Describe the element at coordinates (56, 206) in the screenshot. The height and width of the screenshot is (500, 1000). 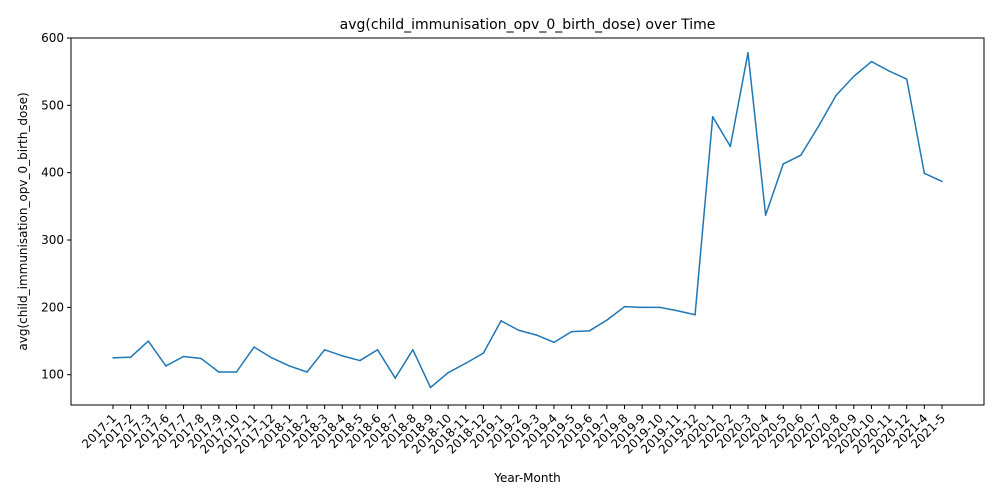
I see `y-axis: 100 200 300 400 500 600` at that location.